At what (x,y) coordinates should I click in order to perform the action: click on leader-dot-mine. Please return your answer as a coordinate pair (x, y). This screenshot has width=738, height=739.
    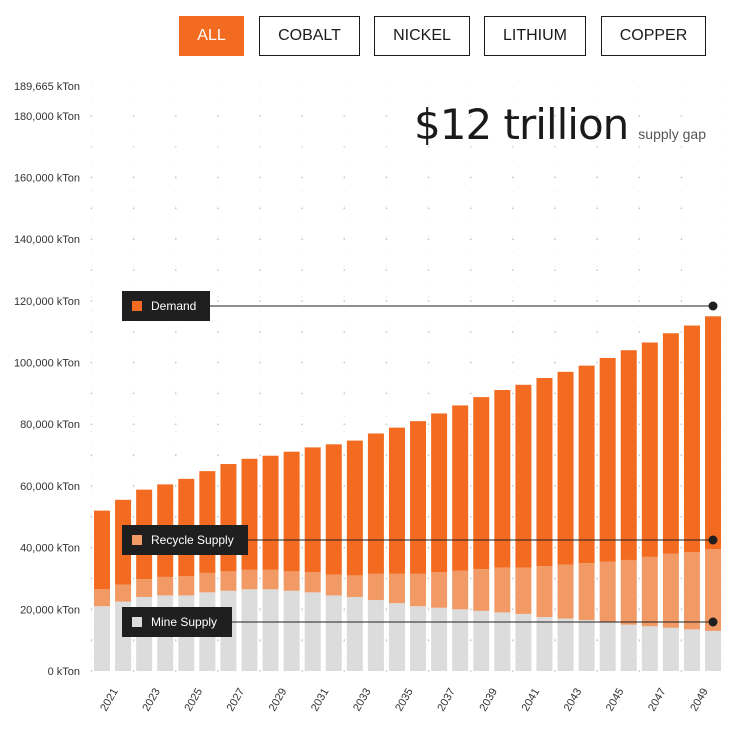
    Looking at the image, I should click on (713, 622).